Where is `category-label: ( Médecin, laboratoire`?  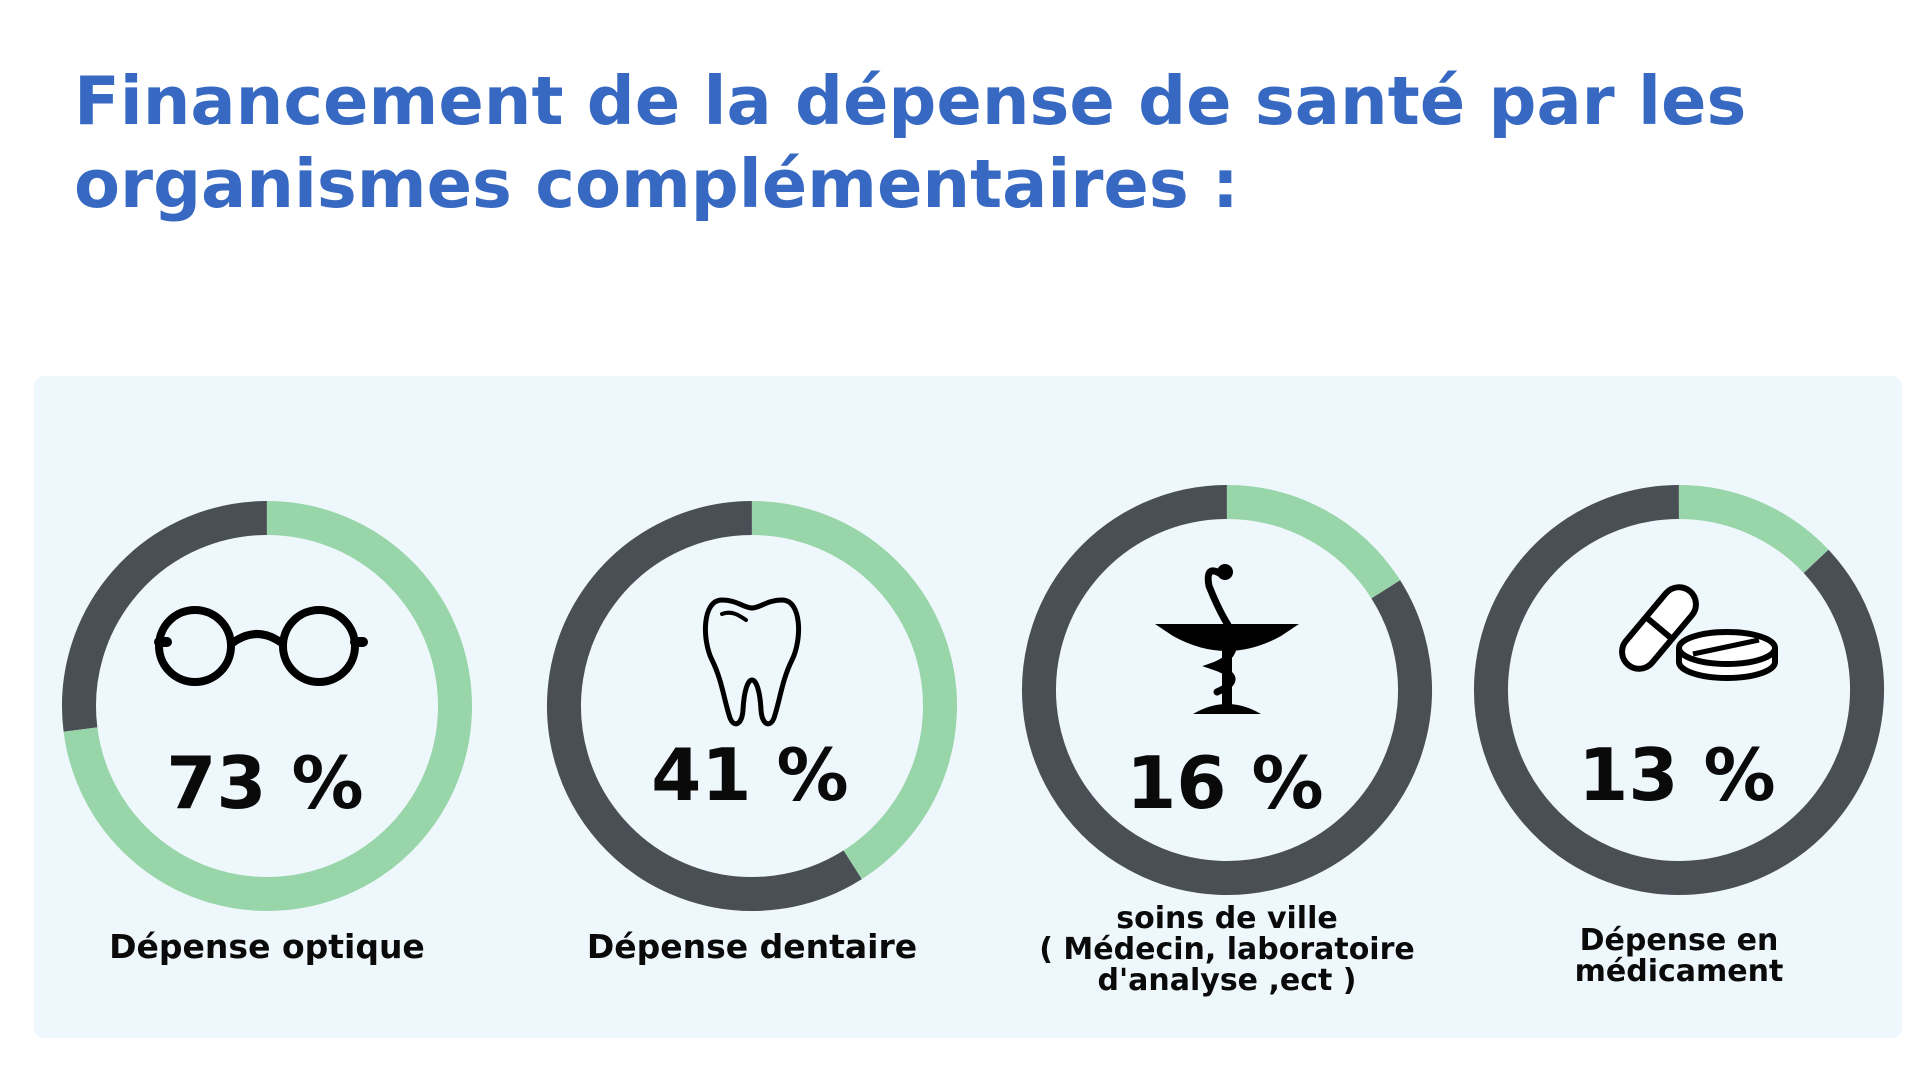 category-label: ( Médecin, laboratoire is located at coordinates (1226, 949).